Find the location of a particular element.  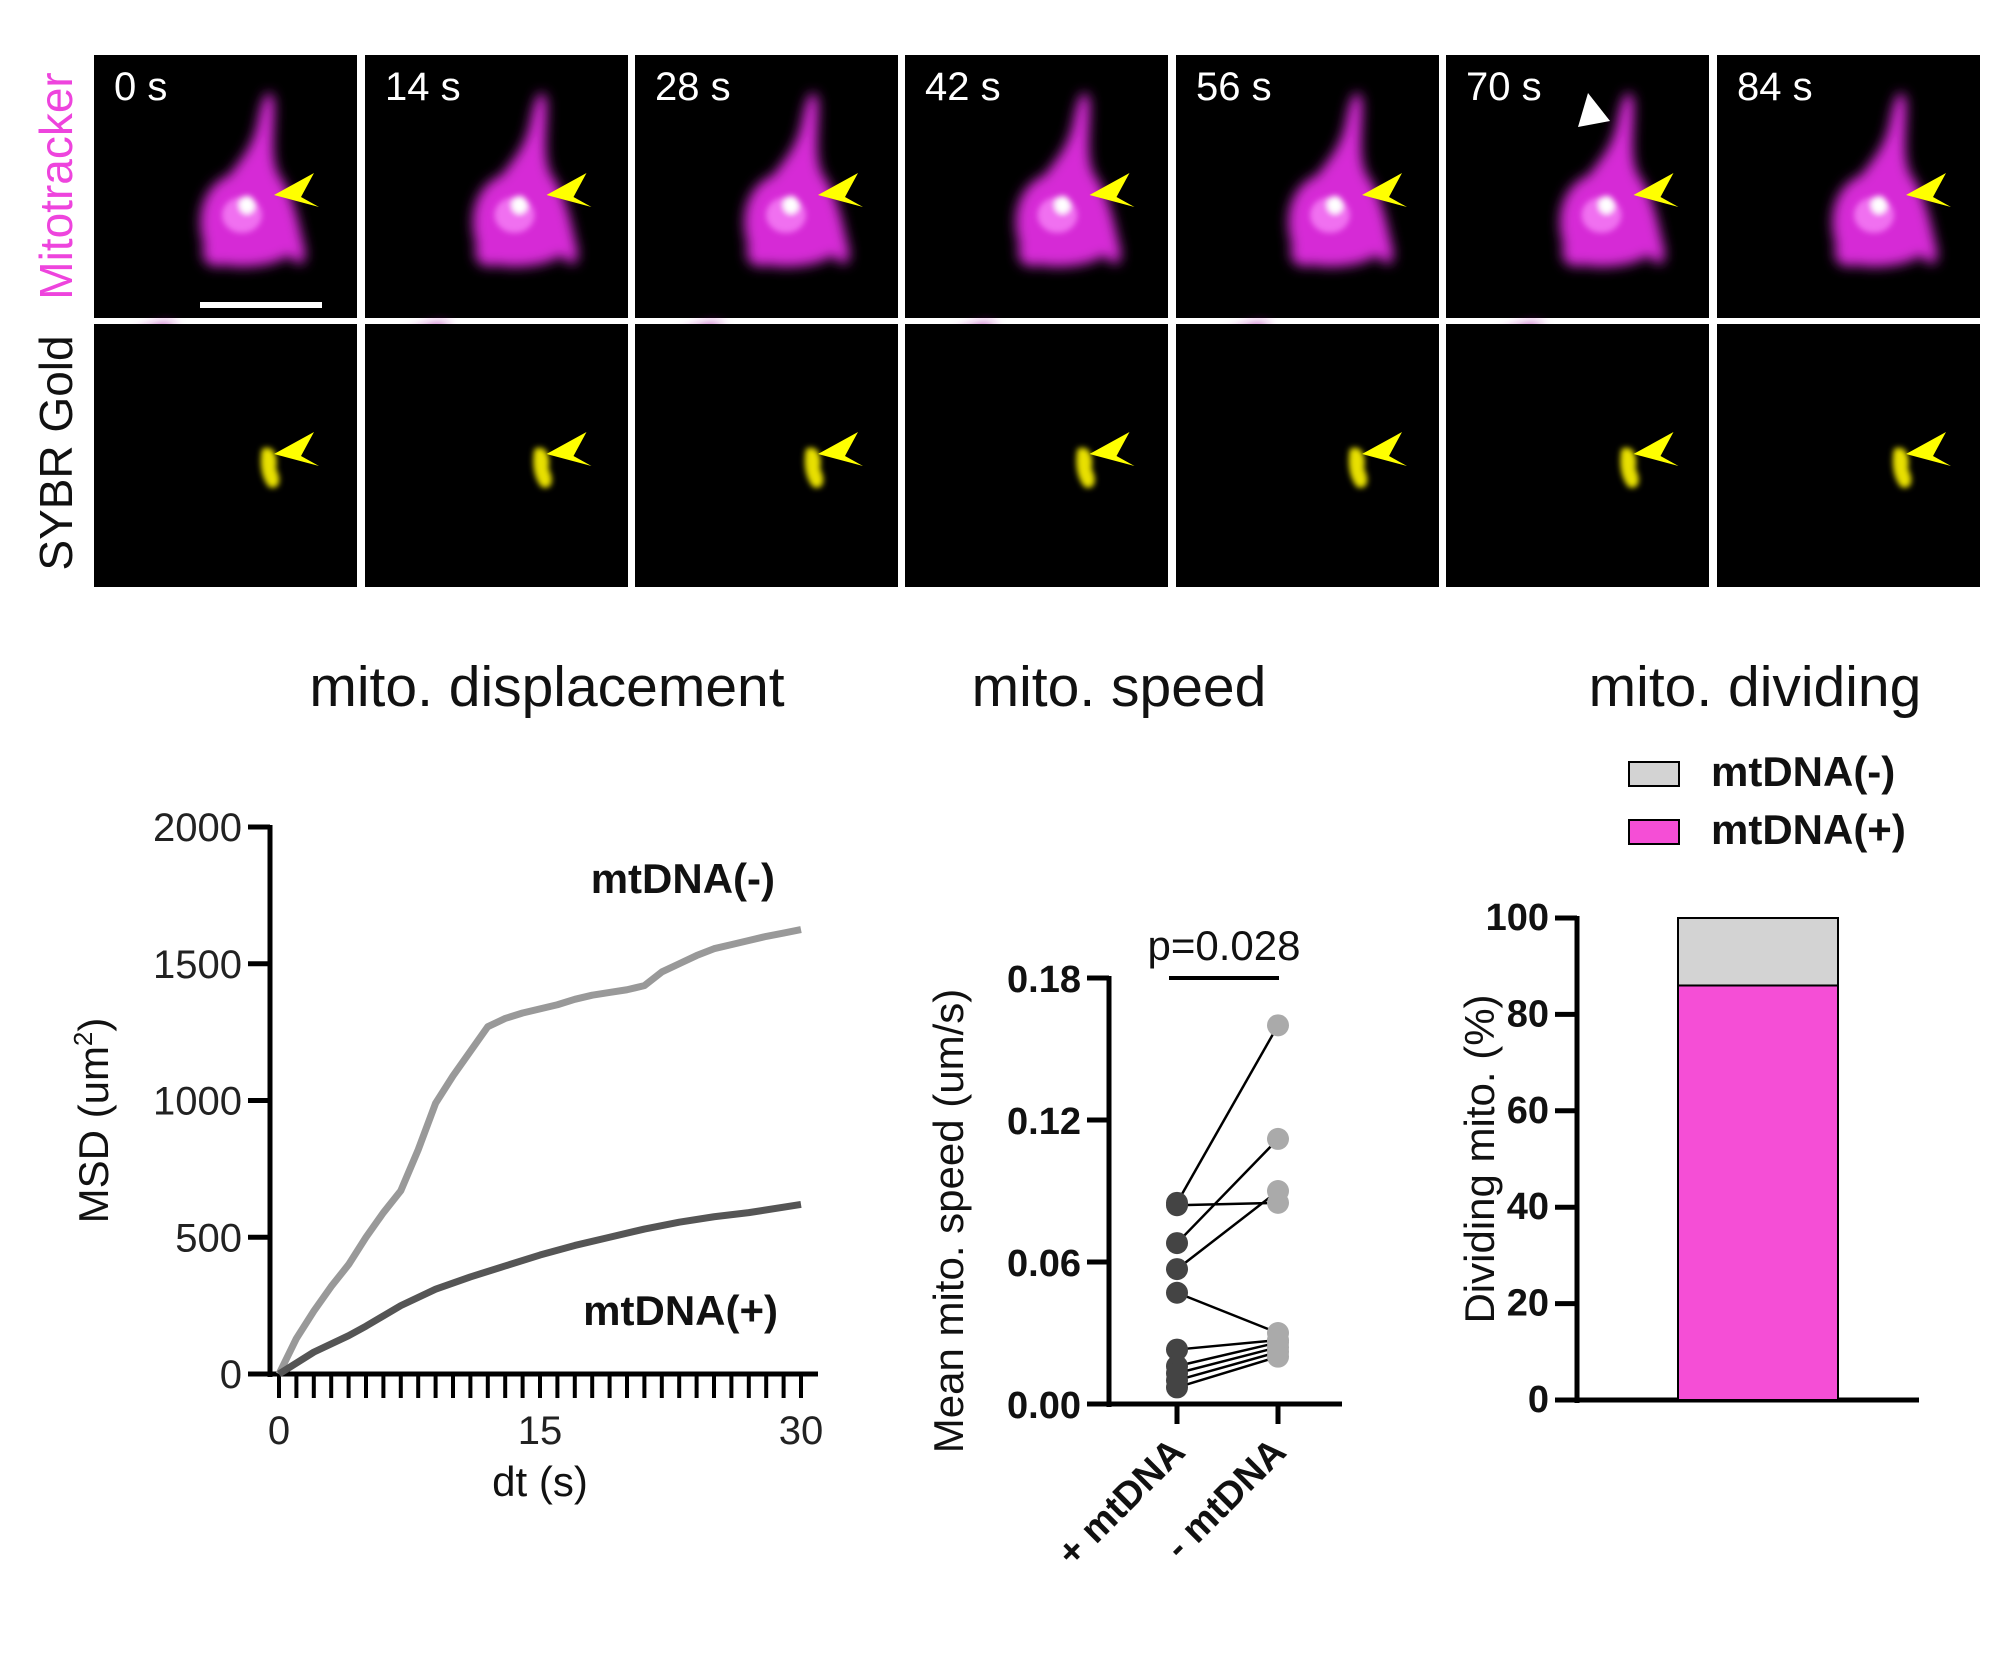

y-tick-label: 500 is located at coordinates (208, 1238).